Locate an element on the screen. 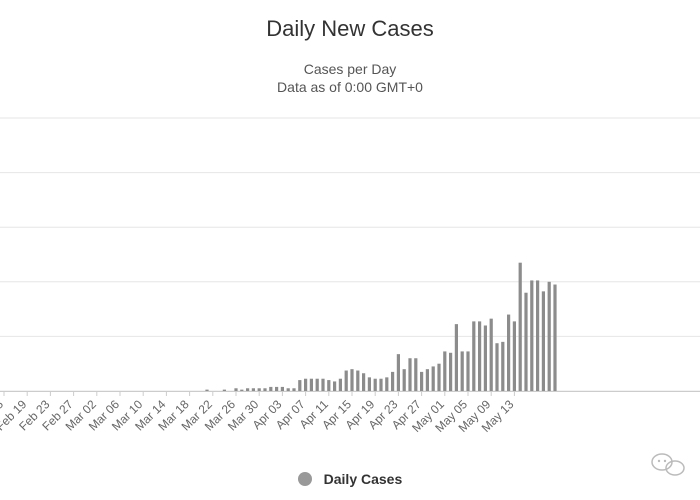 This screenshot has width=700, height=500. legend-marker is located at coordinates (304, 479).